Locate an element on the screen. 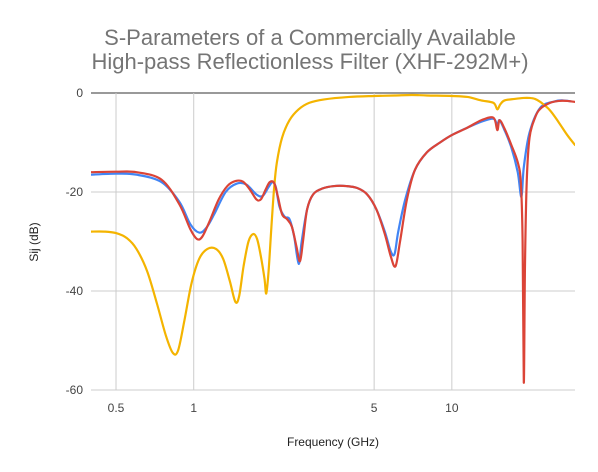 This screenshot has width=598, height=472. y-axis-title: Sij (dB) is located at coordinates (34, 241).